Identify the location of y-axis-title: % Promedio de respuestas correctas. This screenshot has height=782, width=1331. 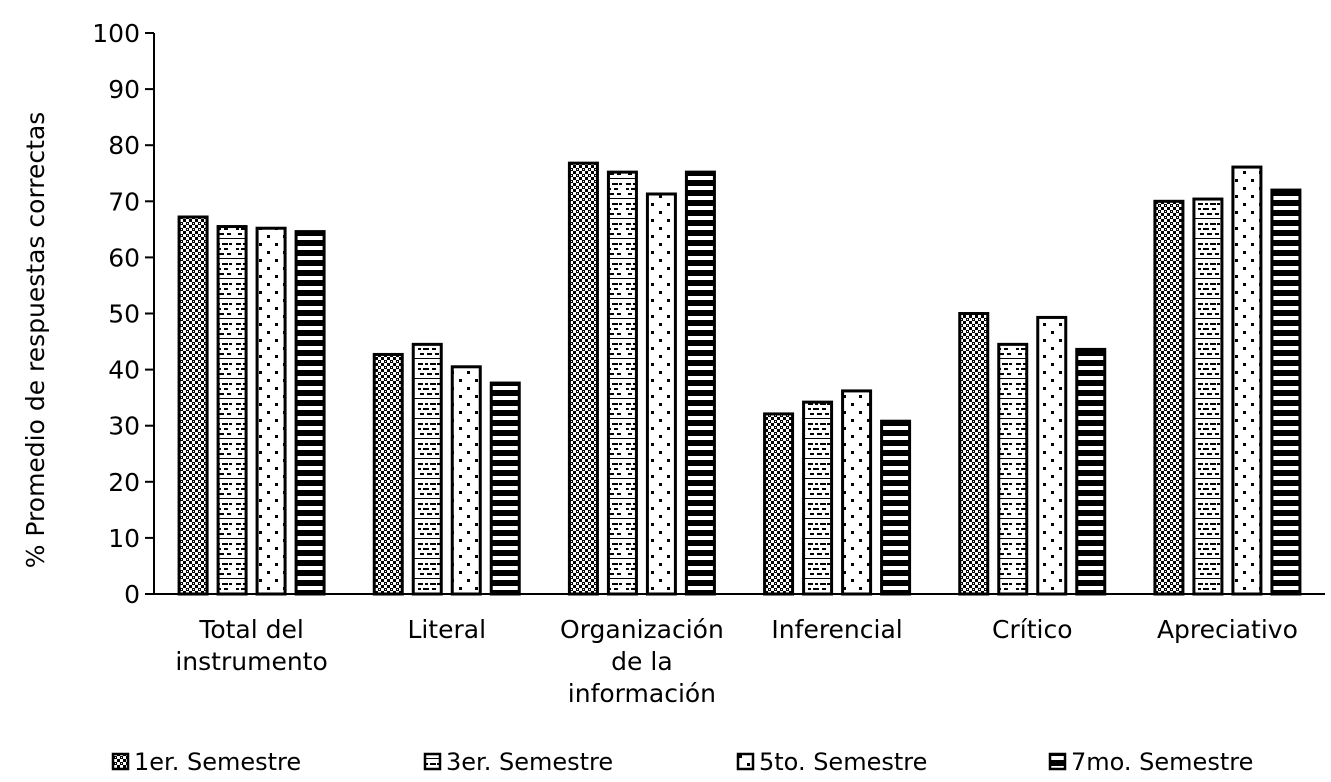
(35, 340).